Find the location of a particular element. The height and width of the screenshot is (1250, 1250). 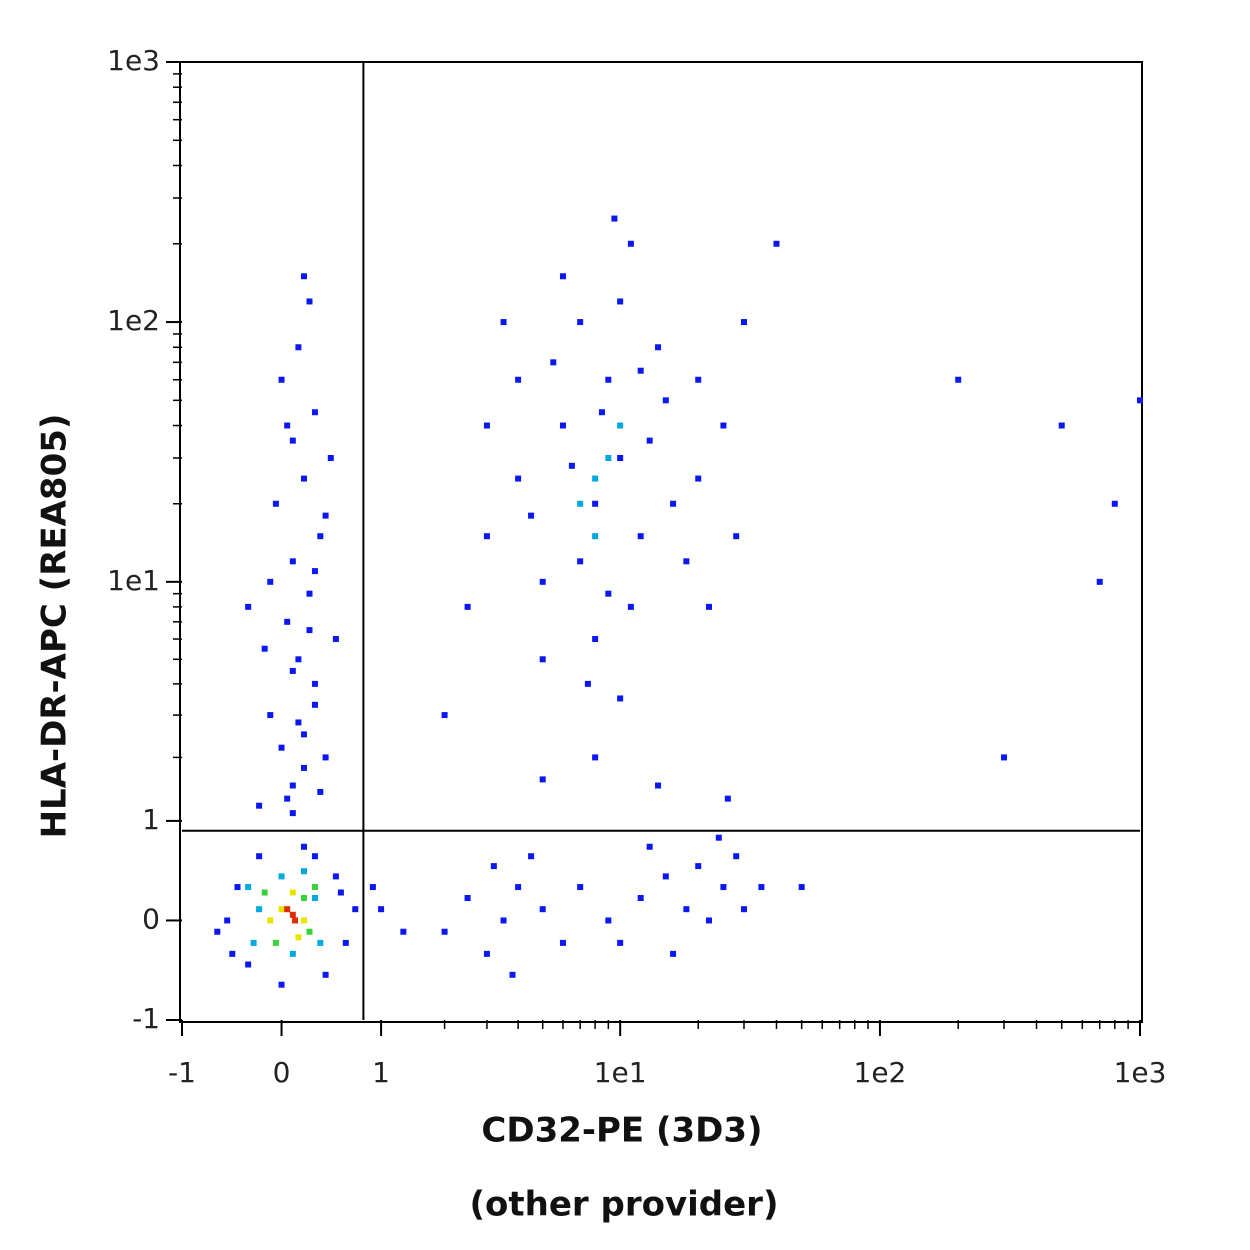

x-tick-label: 1e2 is located at coordinates (880, 1072).